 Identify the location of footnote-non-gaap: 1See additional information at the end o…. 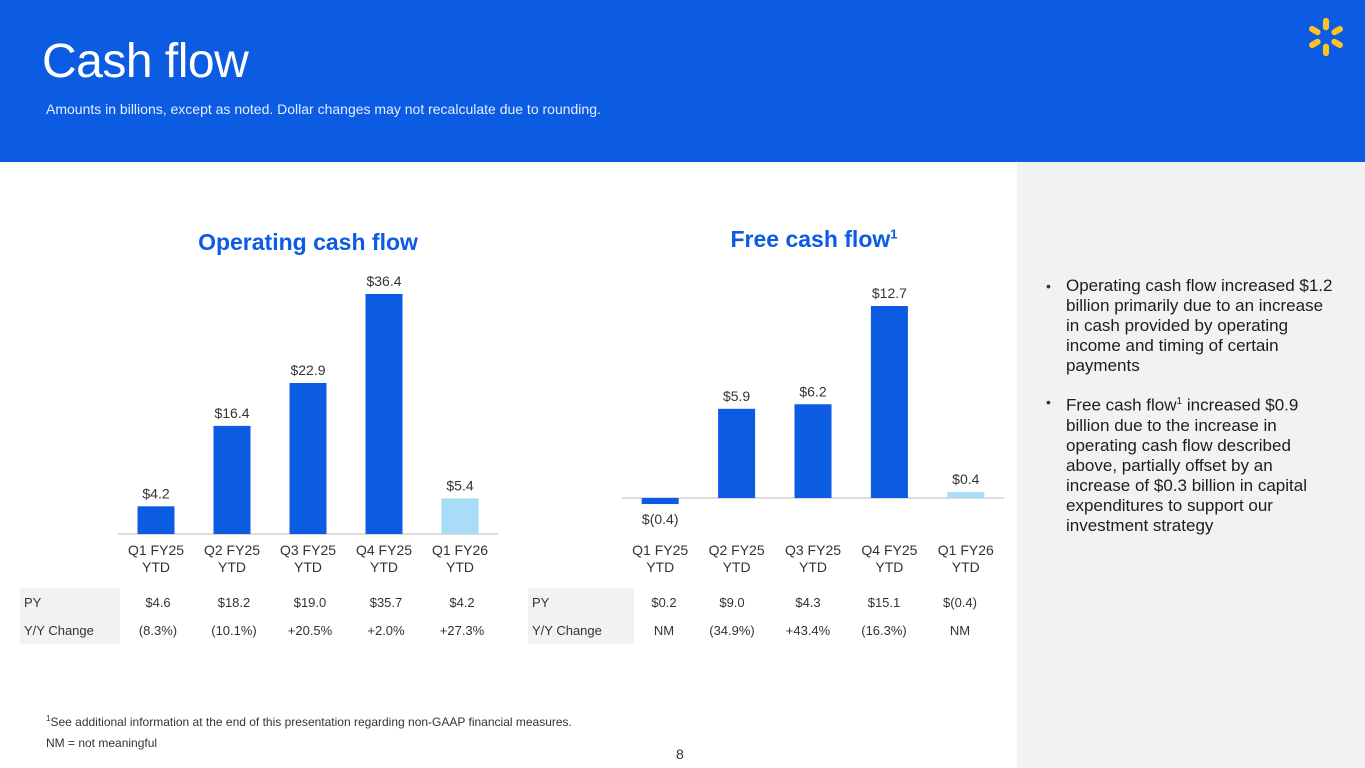
(309, 721).